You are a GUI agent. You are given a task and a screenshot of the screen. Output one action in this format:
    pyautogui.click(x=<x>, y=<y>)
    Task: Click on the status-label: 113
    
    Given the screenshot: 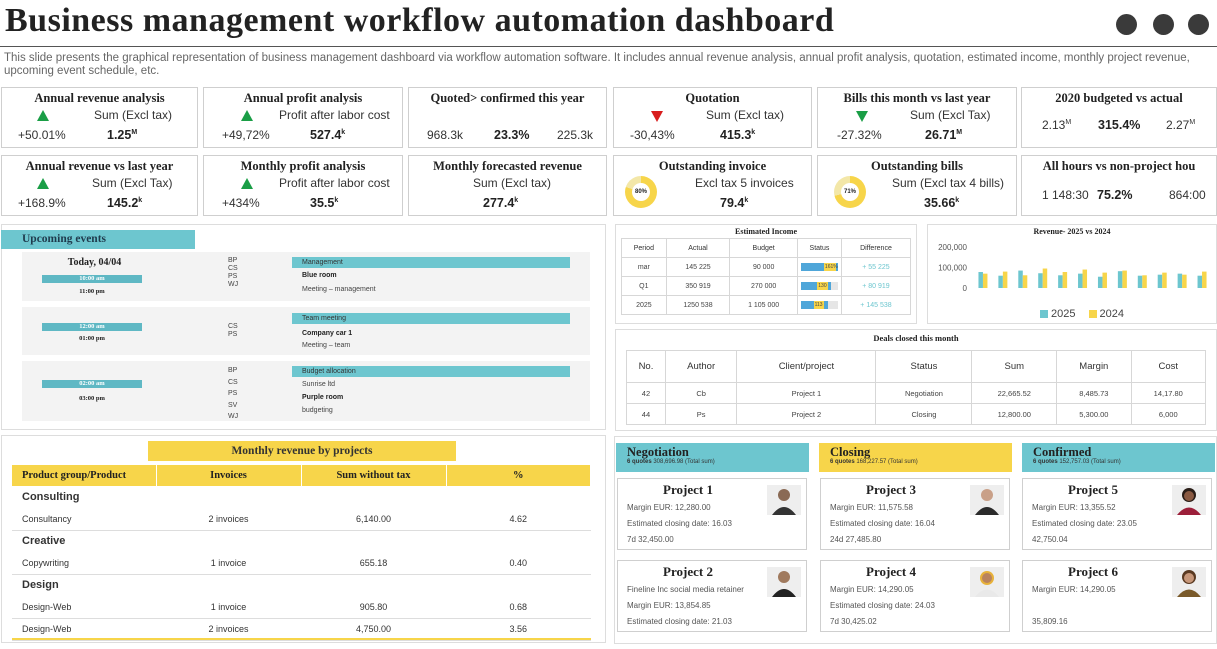 What is the action you would take?
    pyautogui.click(x=818, y=305)
    